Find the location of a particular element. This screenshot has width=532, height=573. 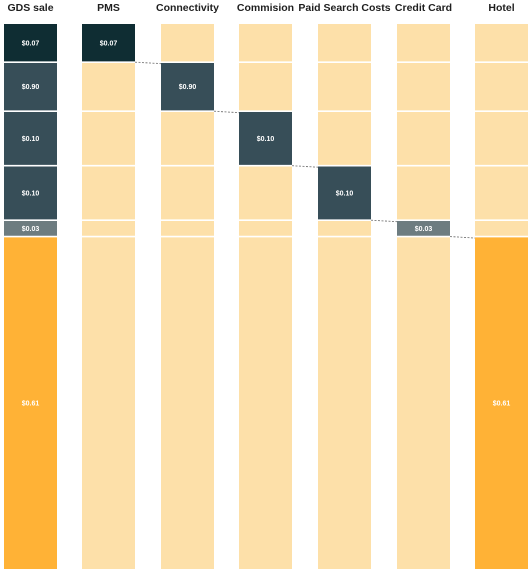

column-header: Paid Search Costs is located at coordinates (344, 8).